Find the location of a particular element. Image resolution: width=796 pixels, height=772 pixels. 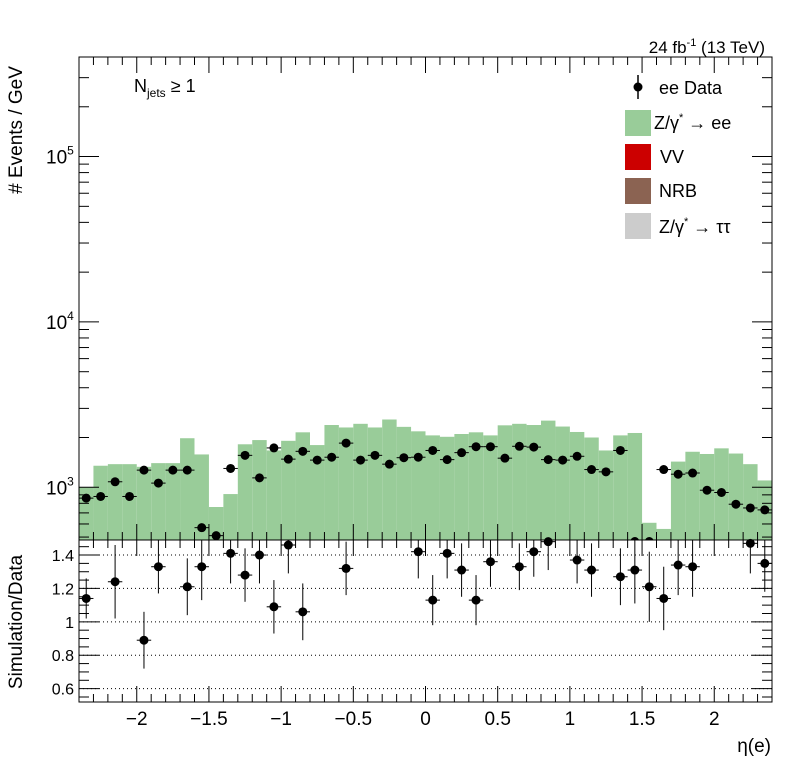

legend-item-nrb: NRB is located at coordinates (661, 191).